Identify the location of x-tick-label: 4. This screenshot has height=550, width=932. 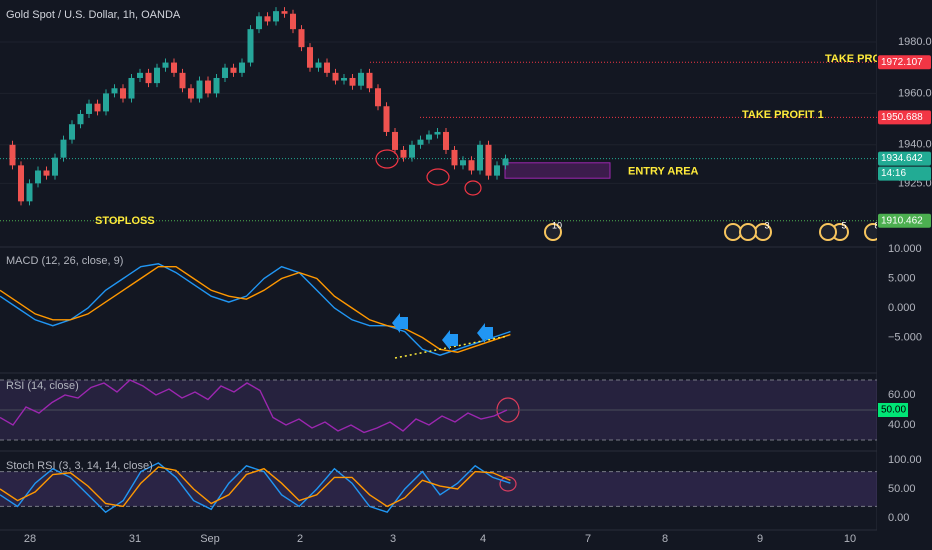
(483, 539).